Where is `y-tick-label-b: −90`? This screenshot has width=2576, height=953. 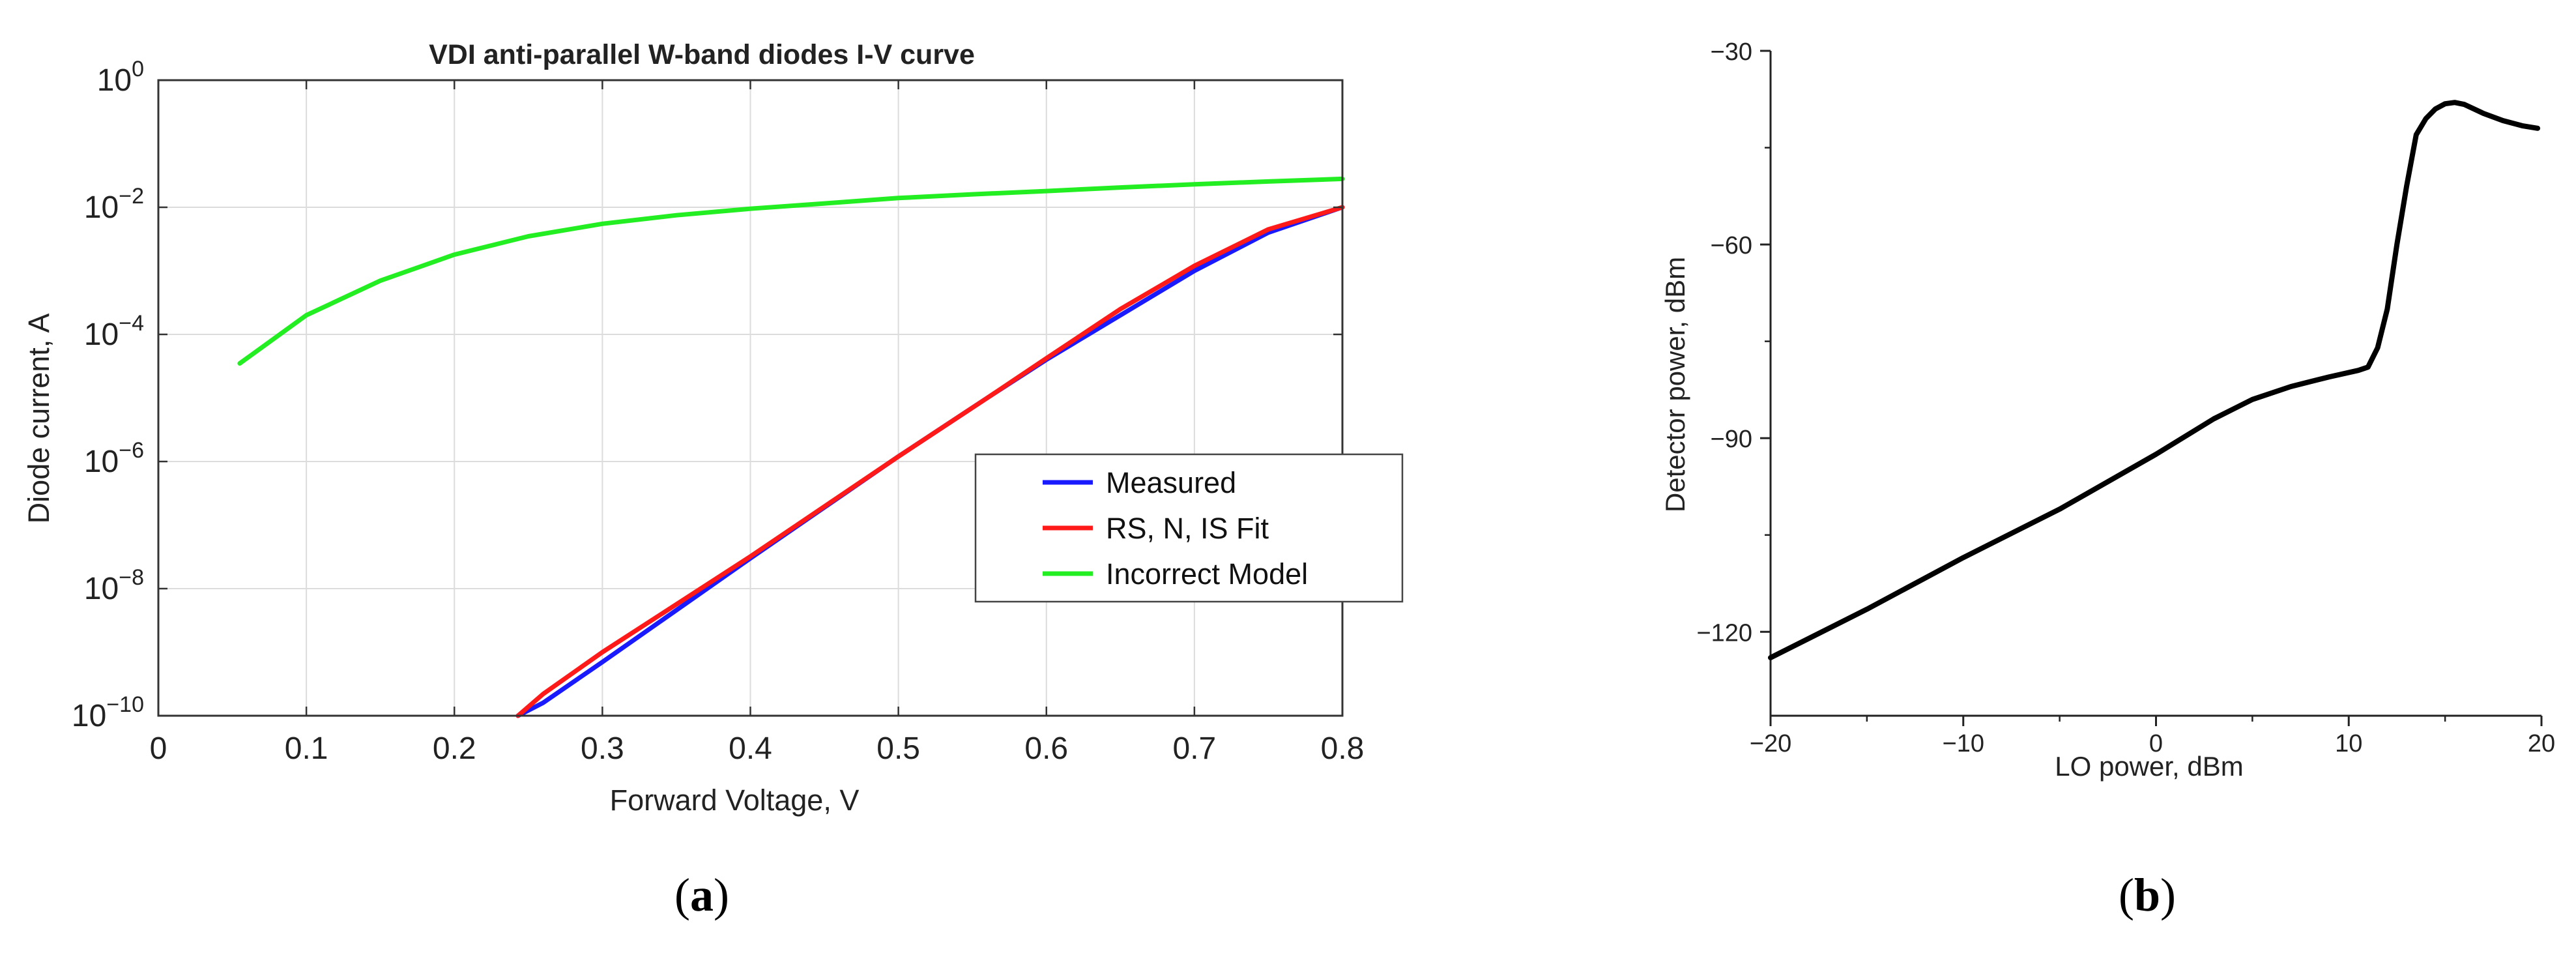 y-tick-label-b: −90 is located at coordinates (1732, 439).